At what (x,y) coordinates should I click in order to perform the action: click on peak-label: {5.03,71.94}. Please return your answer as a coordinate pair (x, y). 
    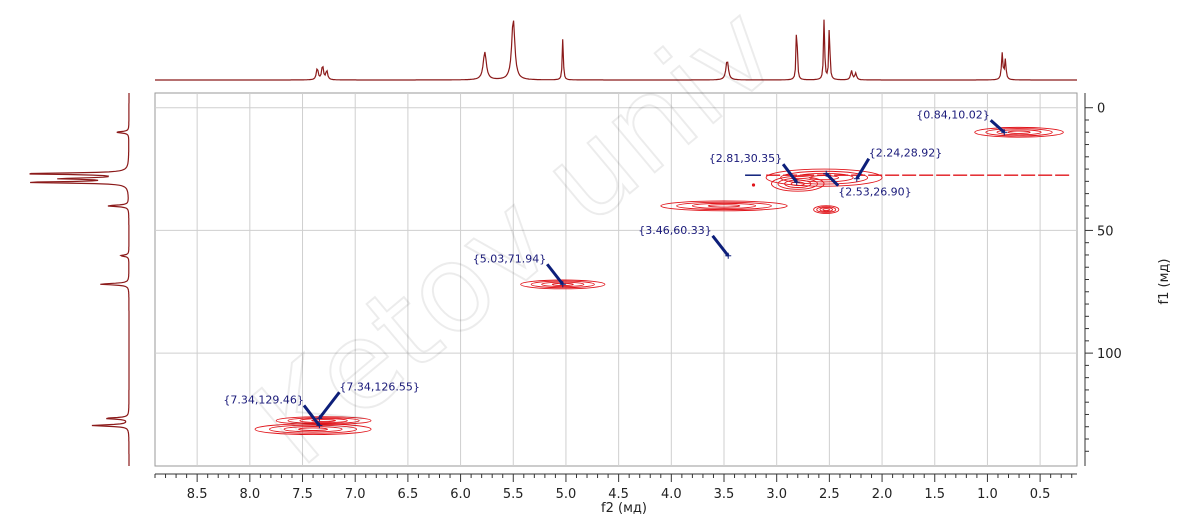
    Looking at the image, I should click on (509, 258).